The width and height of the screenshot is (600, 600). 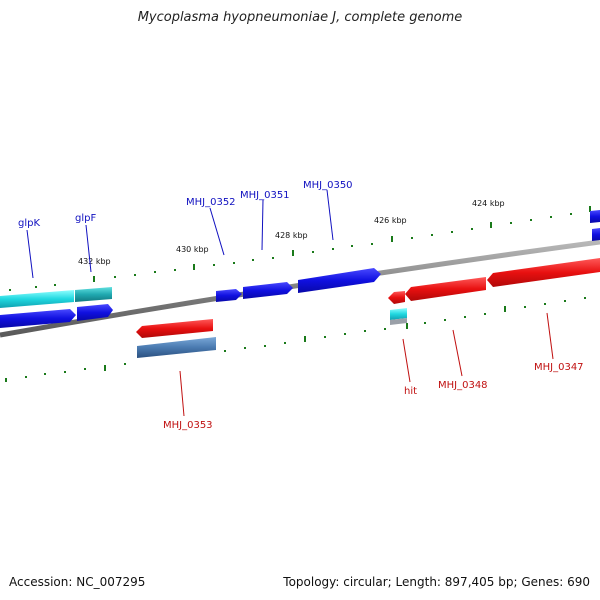 What do you see at coordinates (390, 220) in the screenshot?
I see `tick-label-426: 426 kbp` at bounding box center [390, 220].